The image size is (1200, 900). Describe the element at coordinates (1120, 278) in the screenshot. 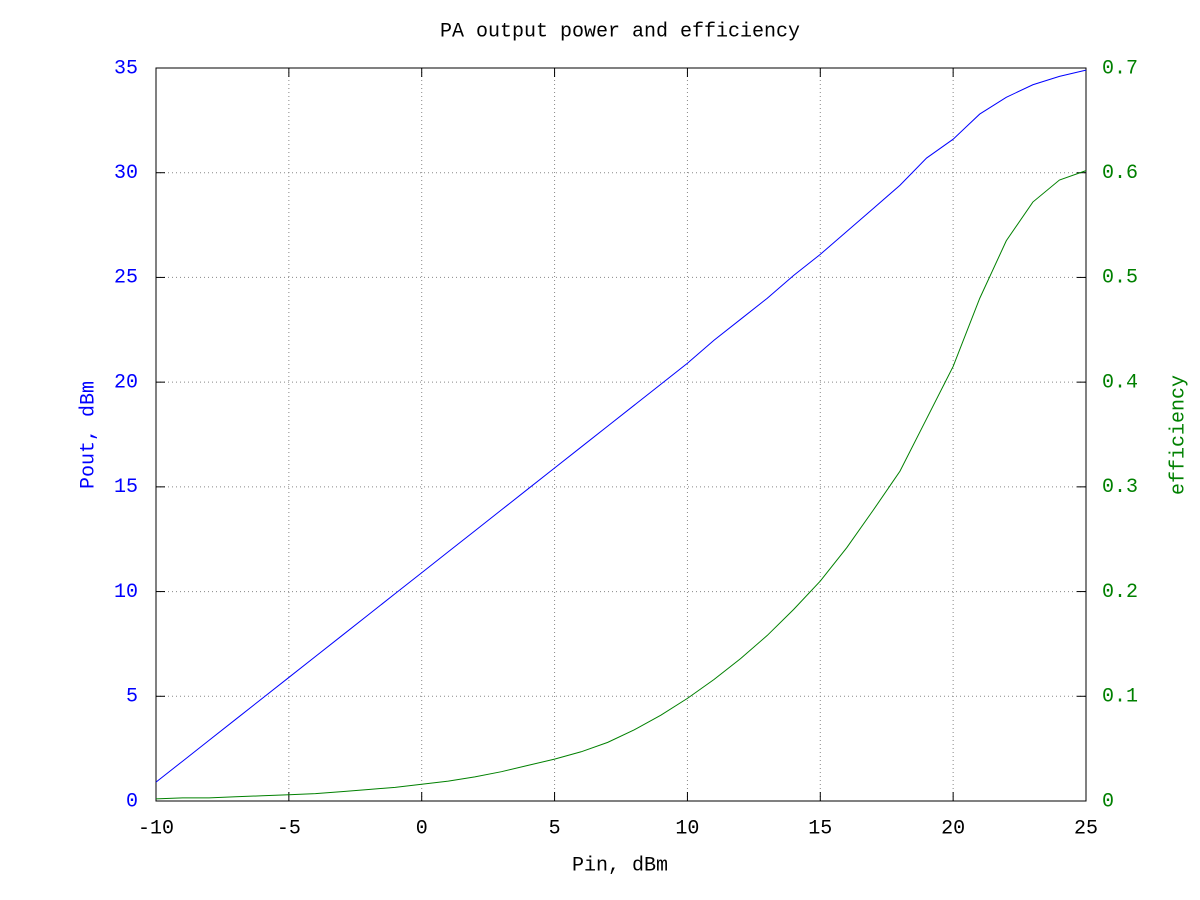

I see `y2-tick-label: 0.5` at that location.